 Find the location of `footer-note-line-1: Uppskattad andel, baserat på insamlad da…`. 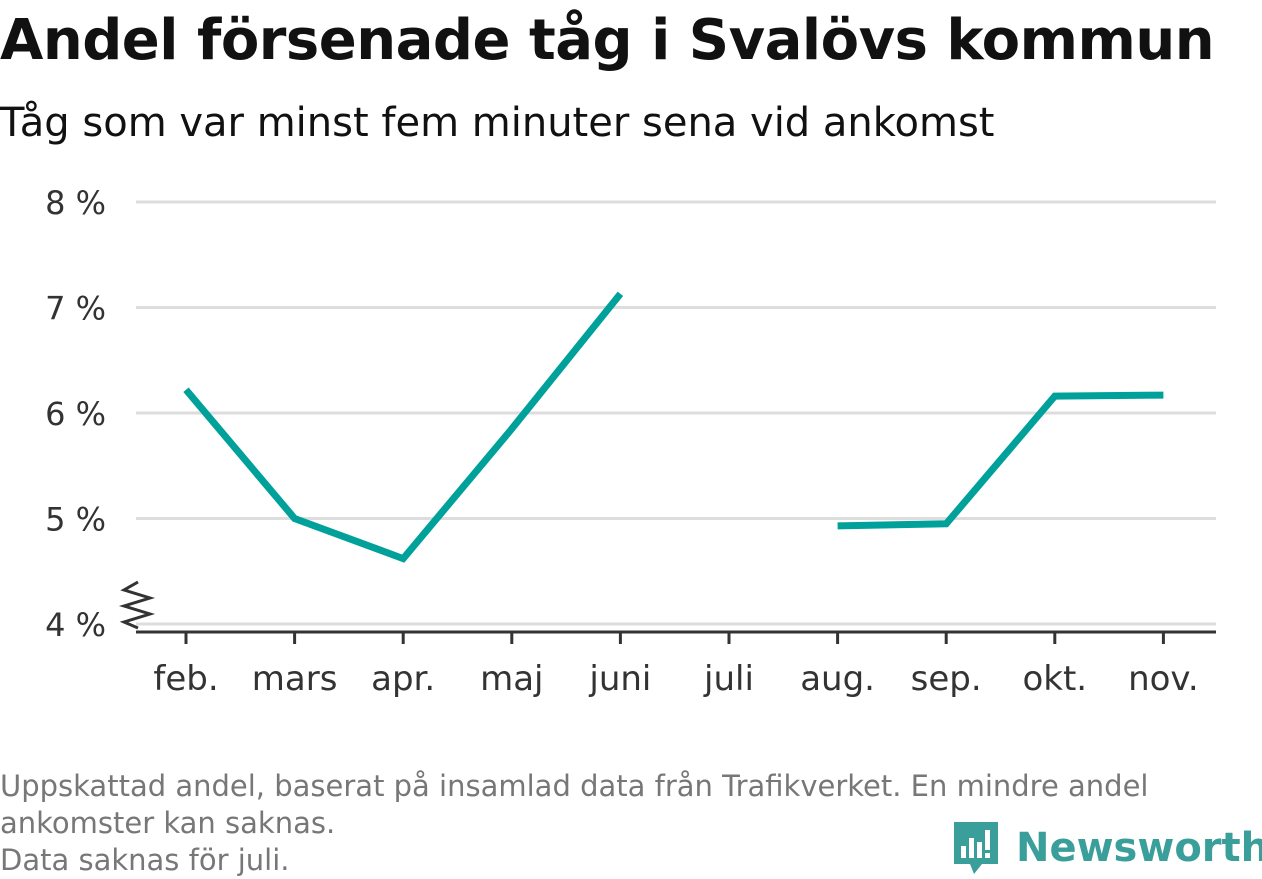

footer-note-line-1: Uppskattad andel, baserat på insamlad da… is located at coordinates (574, 786).